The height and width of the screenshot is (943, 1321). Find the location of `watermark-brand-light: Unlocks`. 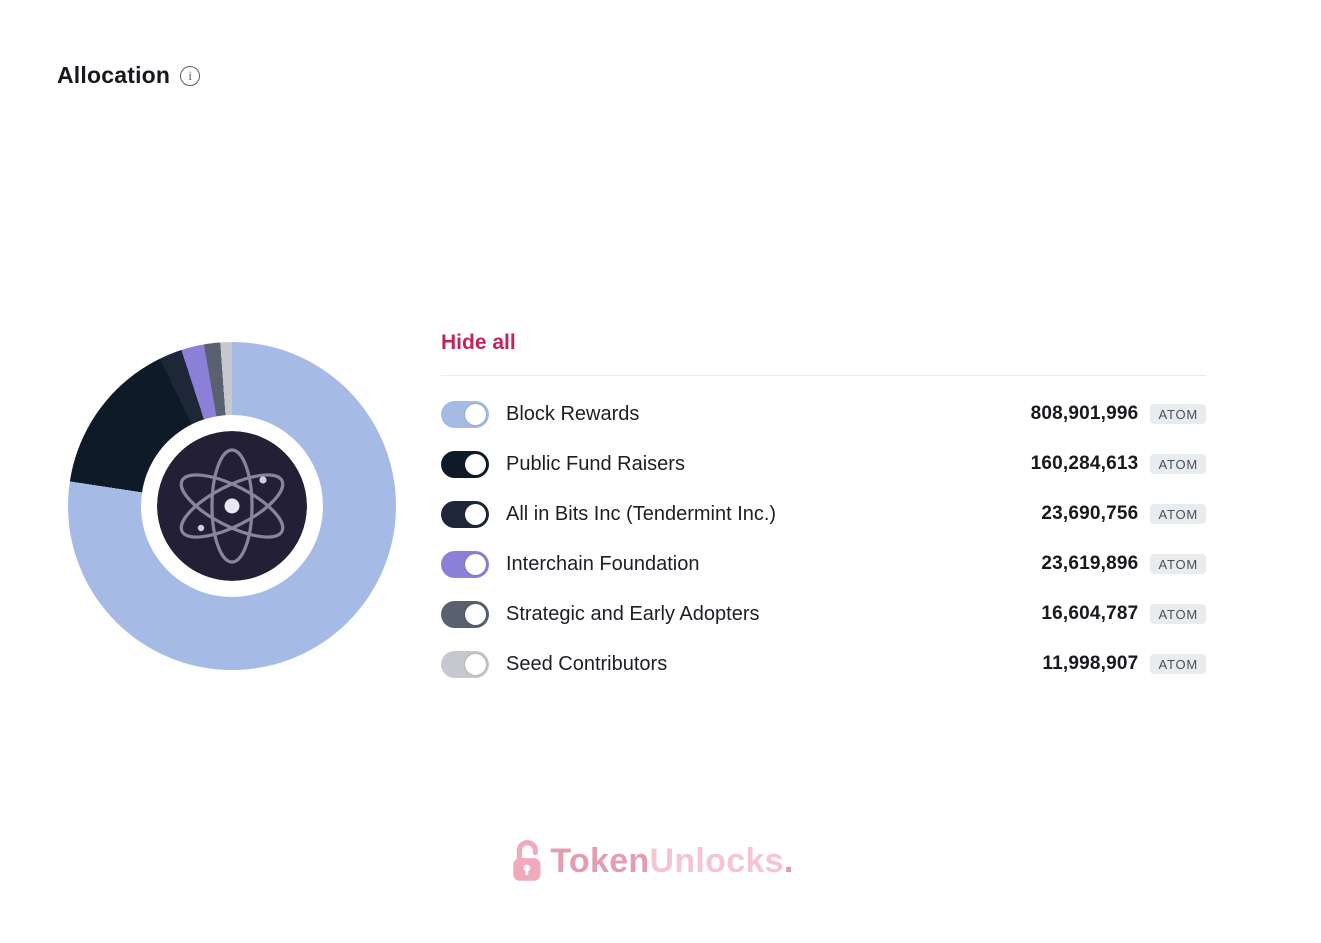

watermark-brand-light: Unlocks is located at coordinates (716, 860).